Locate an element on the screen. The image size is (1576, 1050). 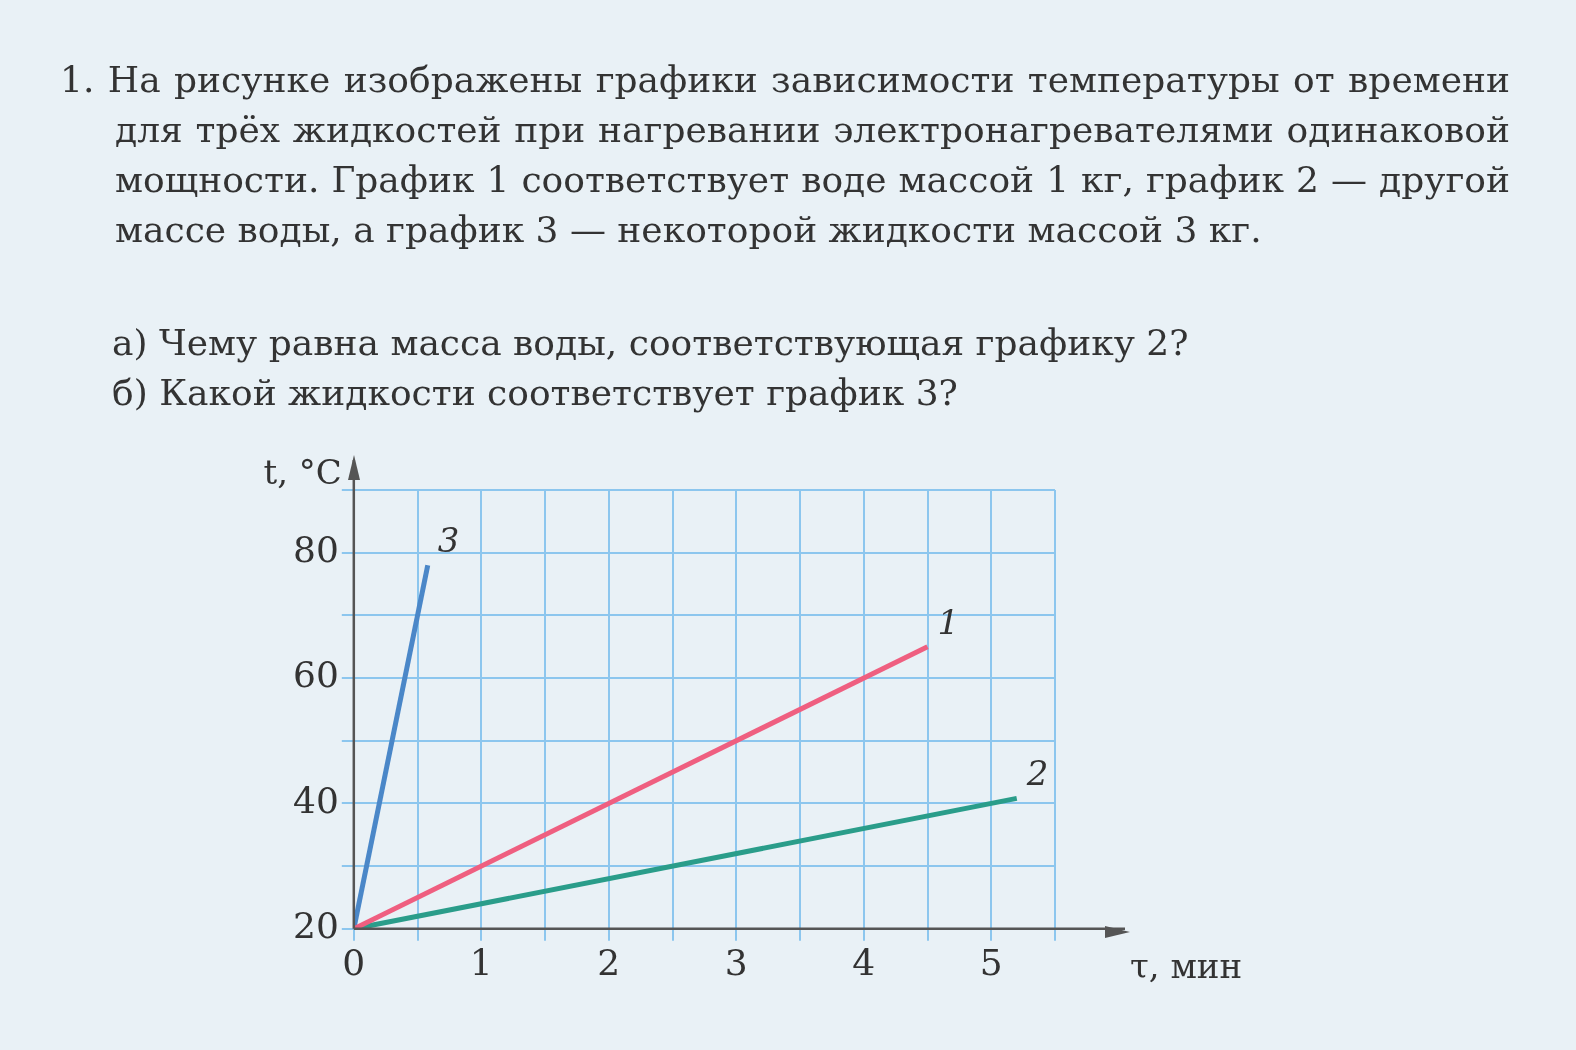
x-axis-title: τ, мин is located at coordinates (1186, 965).